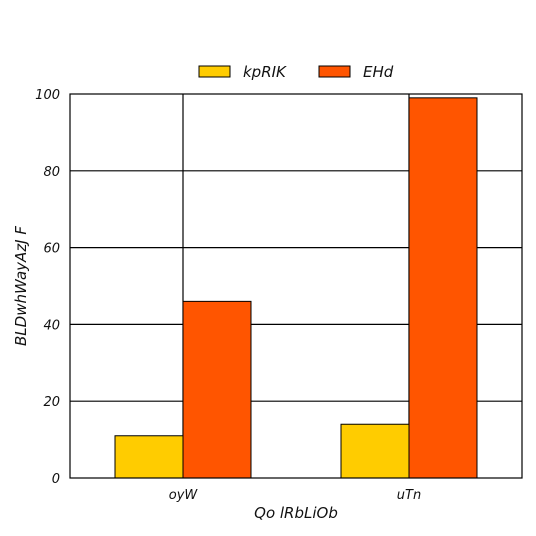  What do you see at coordinates (296, 72) in the screenshot?
I see `legend: kpRIK EHd` at bounding box center [296, 72].